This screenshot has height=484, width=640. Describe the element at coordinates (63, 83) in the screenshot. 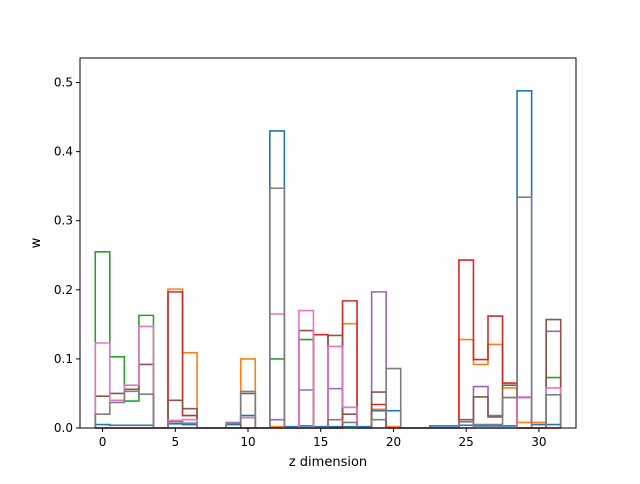

I see `y-tick-label: 0.5` at that location.